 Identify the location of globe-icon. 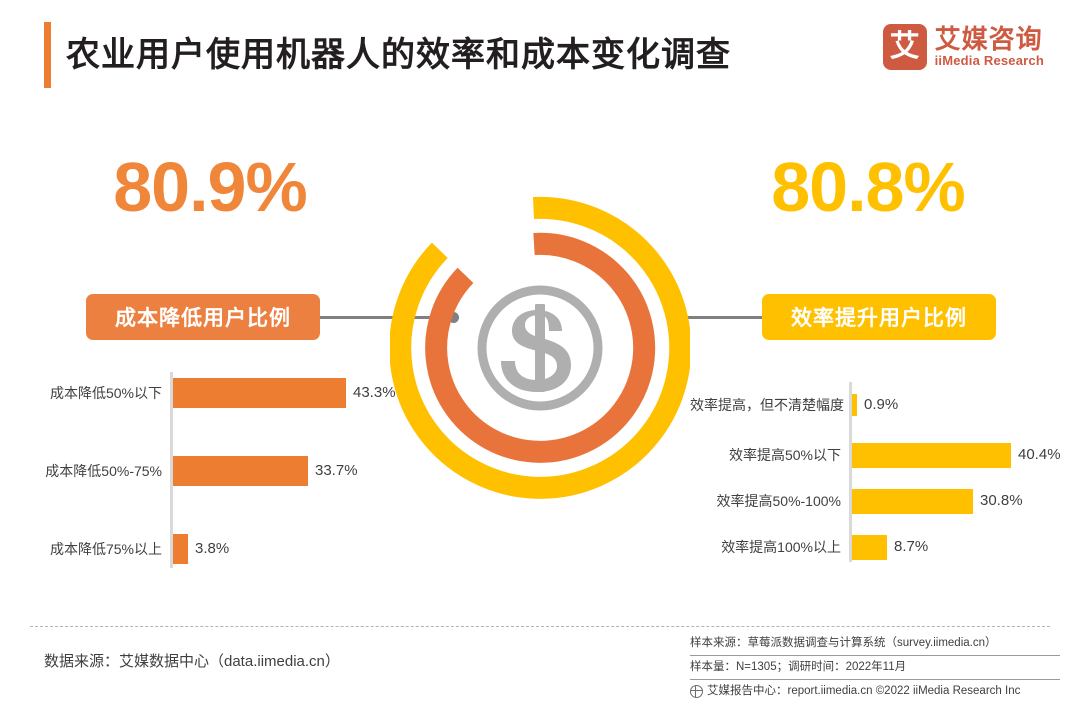
(696, 691).